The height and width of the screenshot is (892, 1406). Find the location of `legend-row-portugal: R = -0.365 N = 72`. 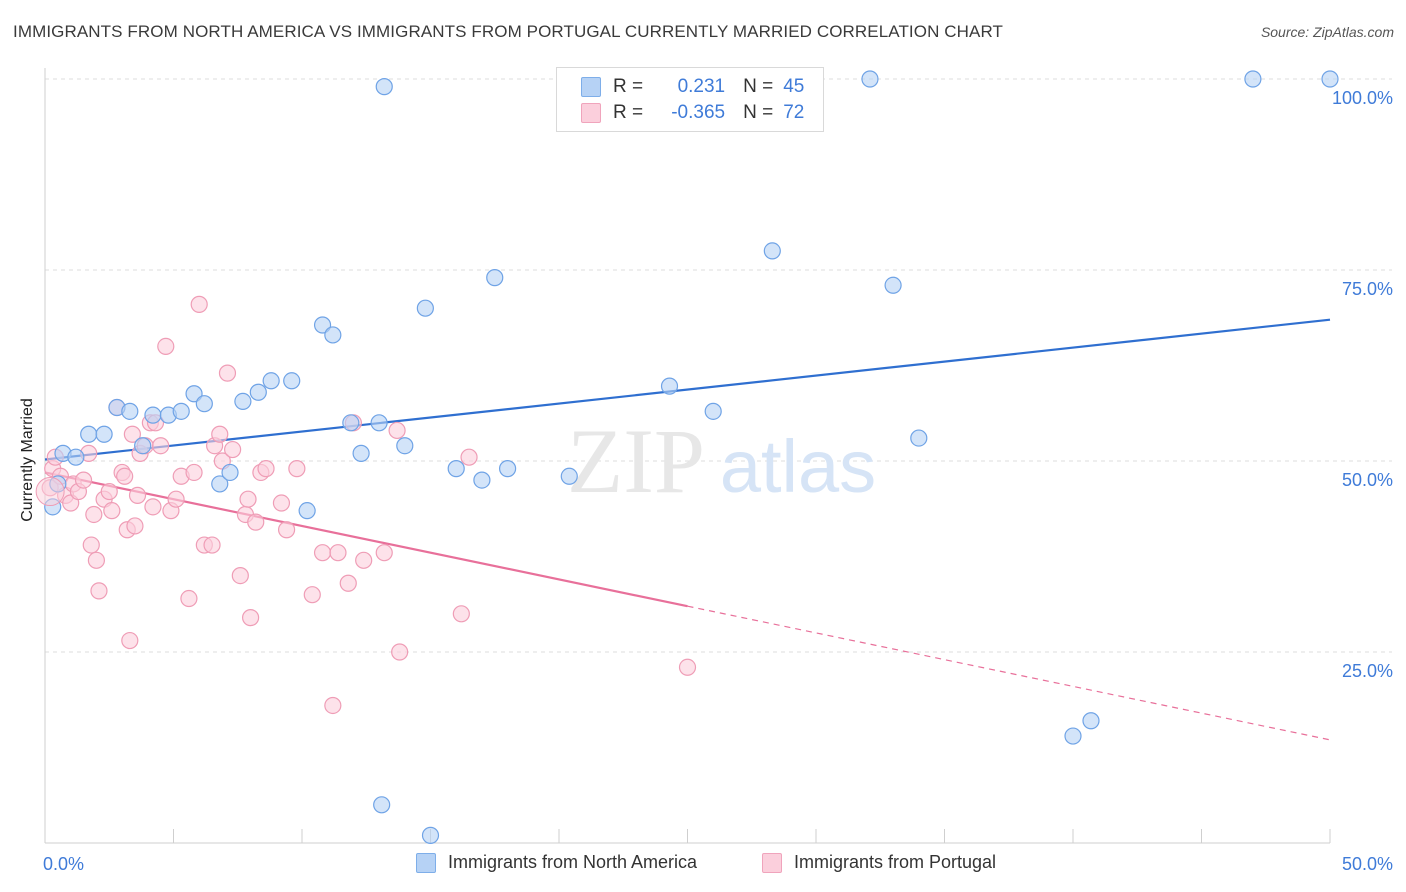

legend-row-portugal: R = -0.365 N = 72 is located at coordinates (692, 113).